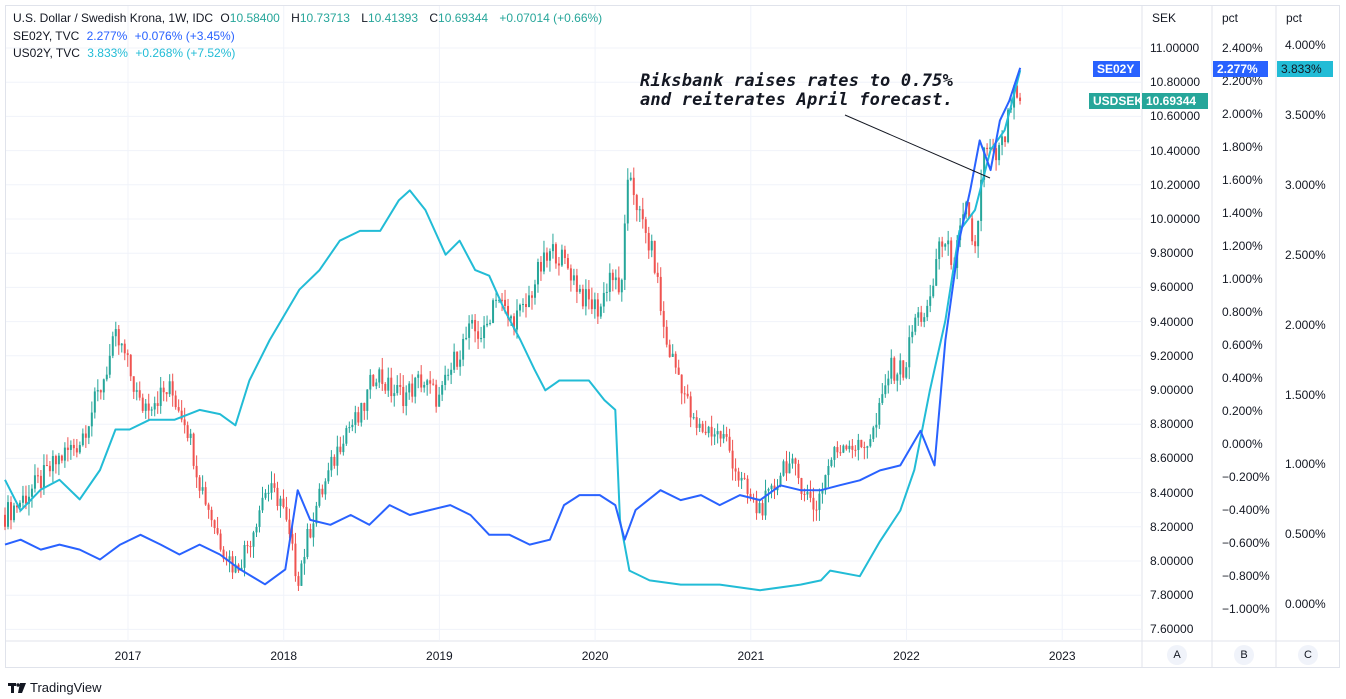  I want to click on annotation-arrow, so click(917, 146).